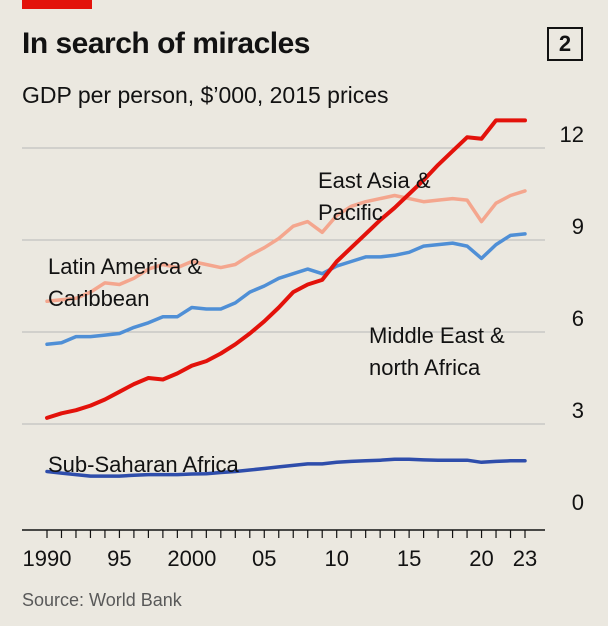  Describe the element at coordinates (166, 43) in the screenshot. I see `chart-title: In search of miracles` at that location.